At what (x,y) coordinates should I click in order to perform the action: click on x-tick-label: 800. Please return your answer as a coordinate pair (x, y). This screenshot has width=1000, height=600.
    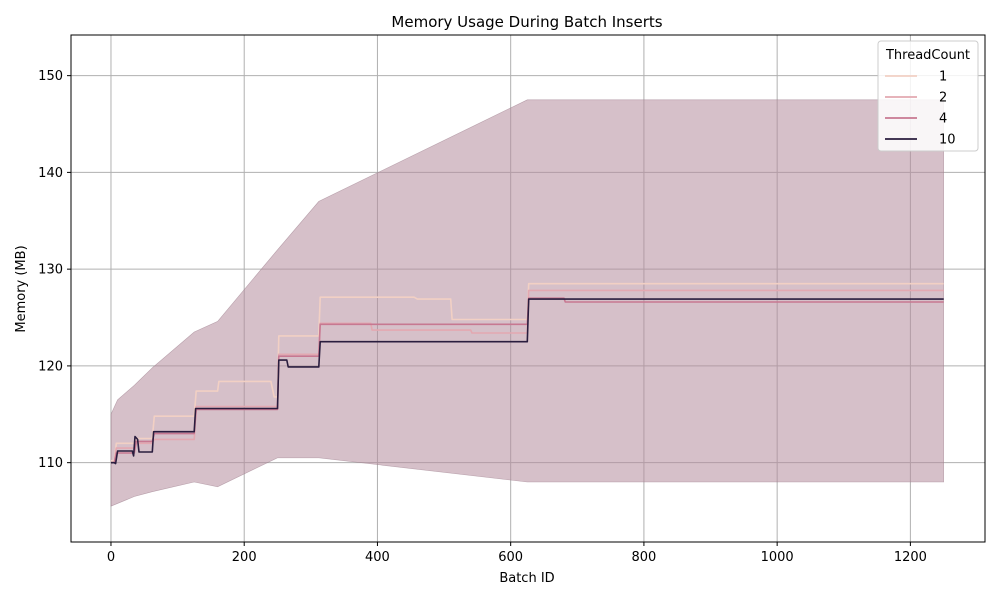
    Looking at the image, I should click on (644, 557).